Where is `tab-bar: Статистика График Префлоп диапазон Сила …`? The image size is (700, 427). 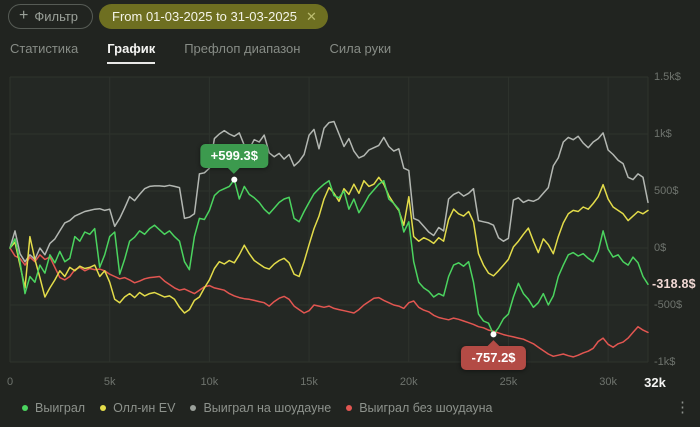 tab-bar: Статистика График Префлоп диапазон Сила … is located at coordinates (200, 52).